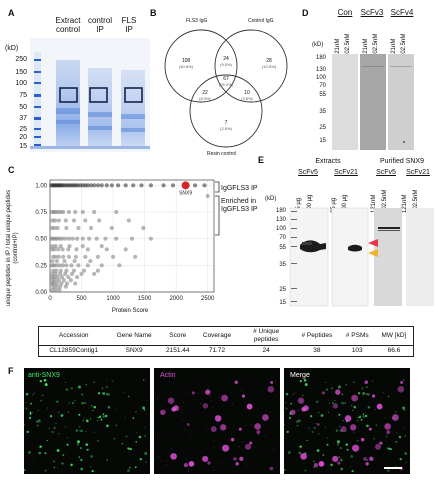 This screenshot has width=438, height=500. I want to click on blot-band-scfv5-upper, so click(307, 243).